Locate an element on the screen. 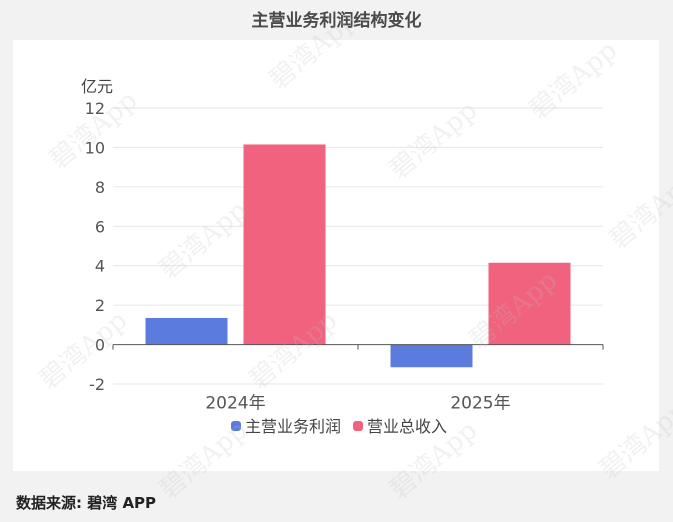 The width and height of the screenshot is (673, 522). y-tick-label: 0 is located at coordinates (100, 345).